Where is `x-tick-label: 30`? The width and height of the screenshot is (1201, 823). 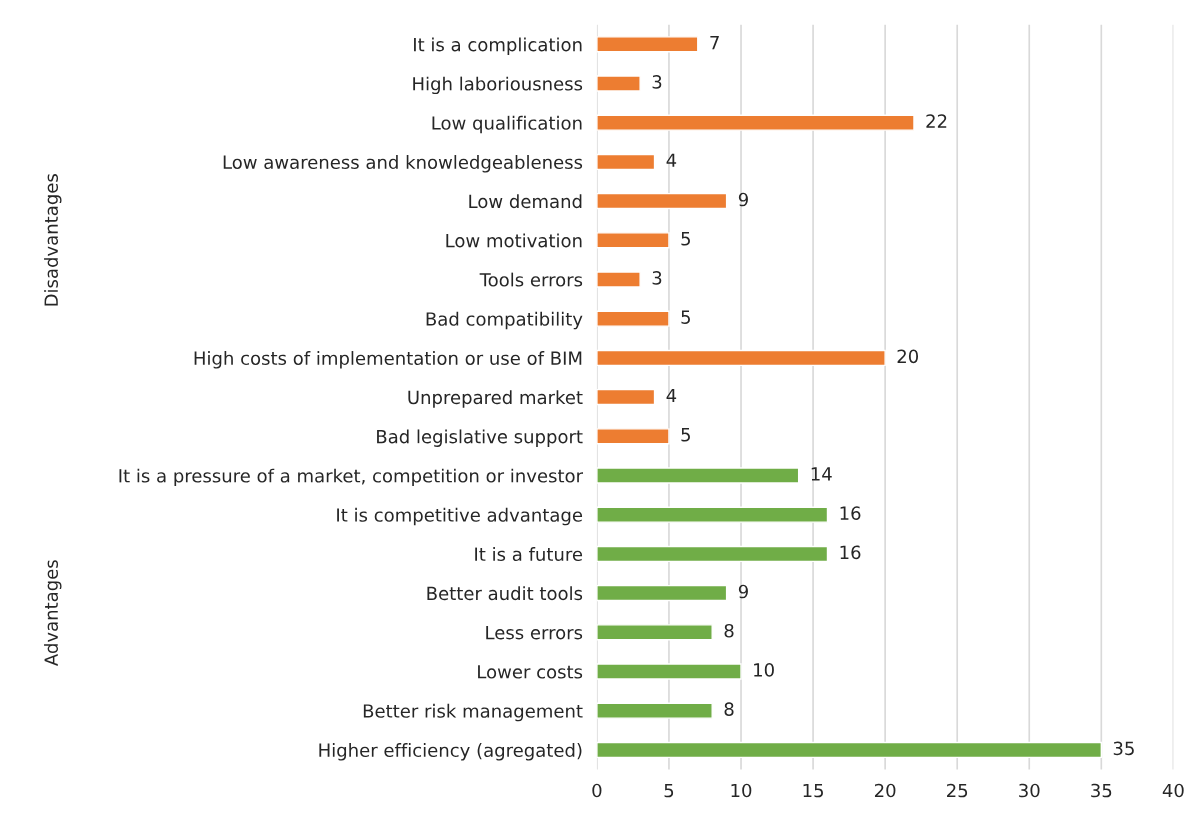
x-tick-label: 30 is located at coordinates (1029, 790).